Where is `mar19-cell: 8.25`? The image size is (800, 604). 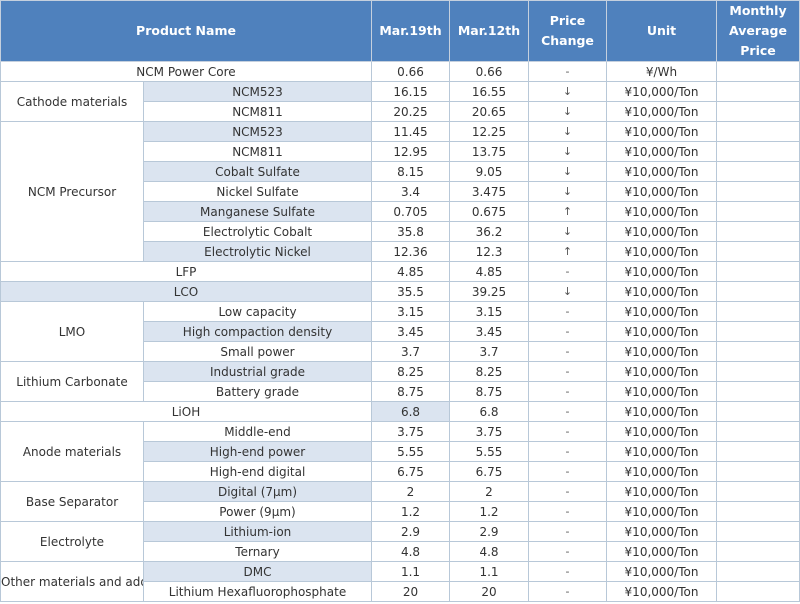 mar19-cell: 8.25 is located at coordinates (410, 371).